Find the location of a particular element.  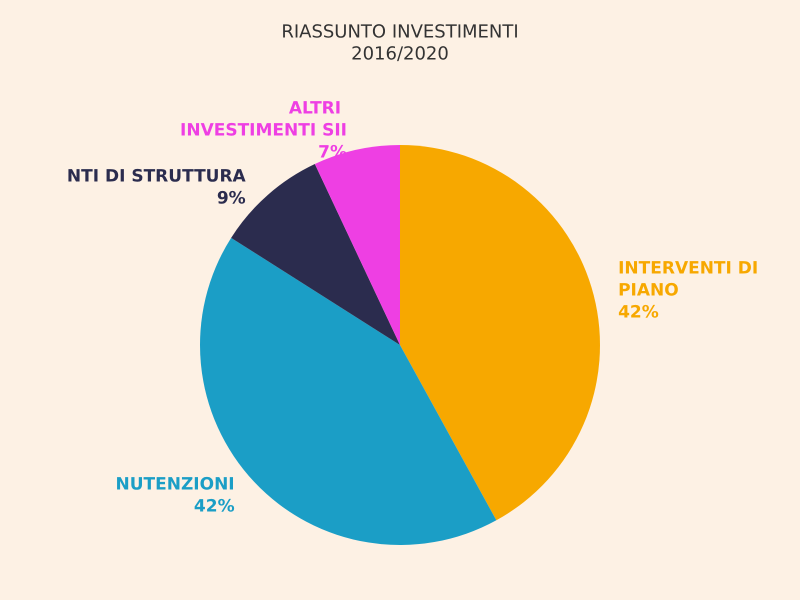

slice-label: NUTENZIONI is located at coordinates (175, 484).